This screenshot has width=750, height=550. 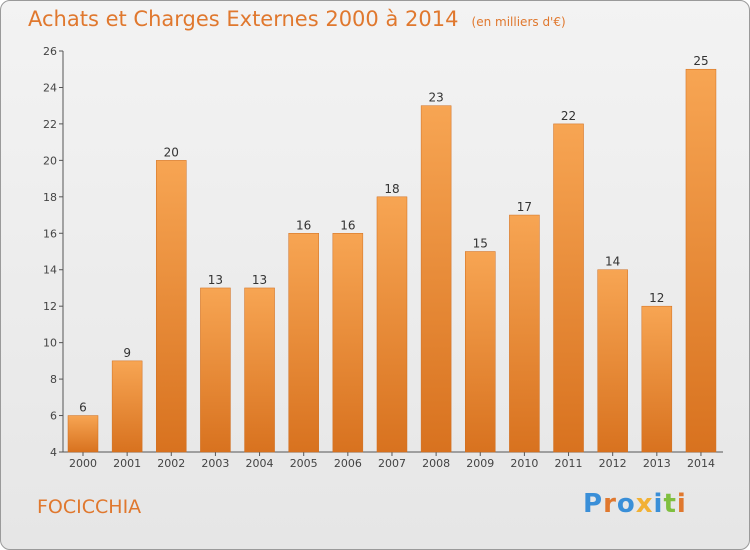 What do you see at coordinates (50, 160) in the screenshot?
I see `y-tick-label: 20` at bounding box center [50, 160].